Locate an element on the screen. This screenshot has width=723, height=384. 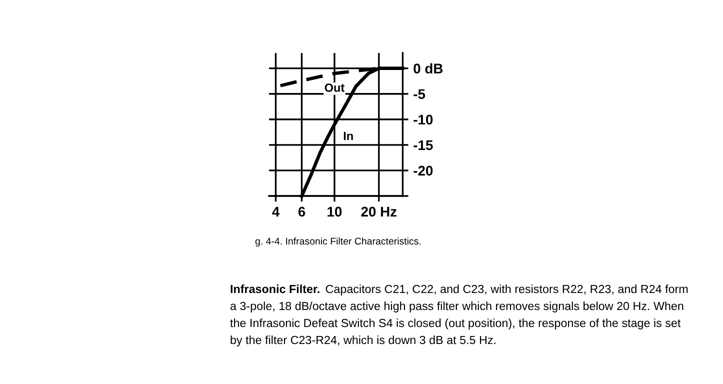
text: the Infrasonic Defeat Switch S4 is closed (out position), the response of the stage is set is located at coordinates (455, 324).